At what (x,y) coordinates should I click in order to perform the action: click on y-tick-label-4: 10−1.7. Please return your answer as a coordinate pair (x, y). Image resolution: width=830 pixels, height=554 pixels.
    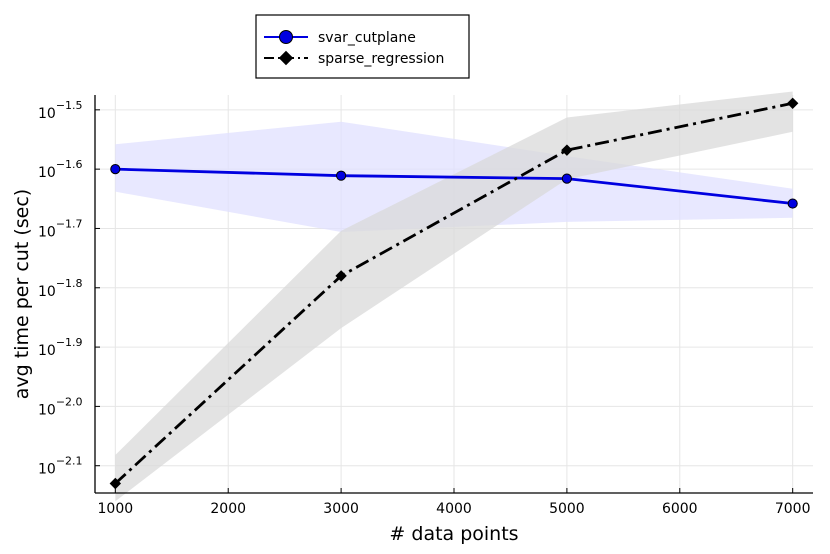
    Looking at the image, I should click on (60, 228).